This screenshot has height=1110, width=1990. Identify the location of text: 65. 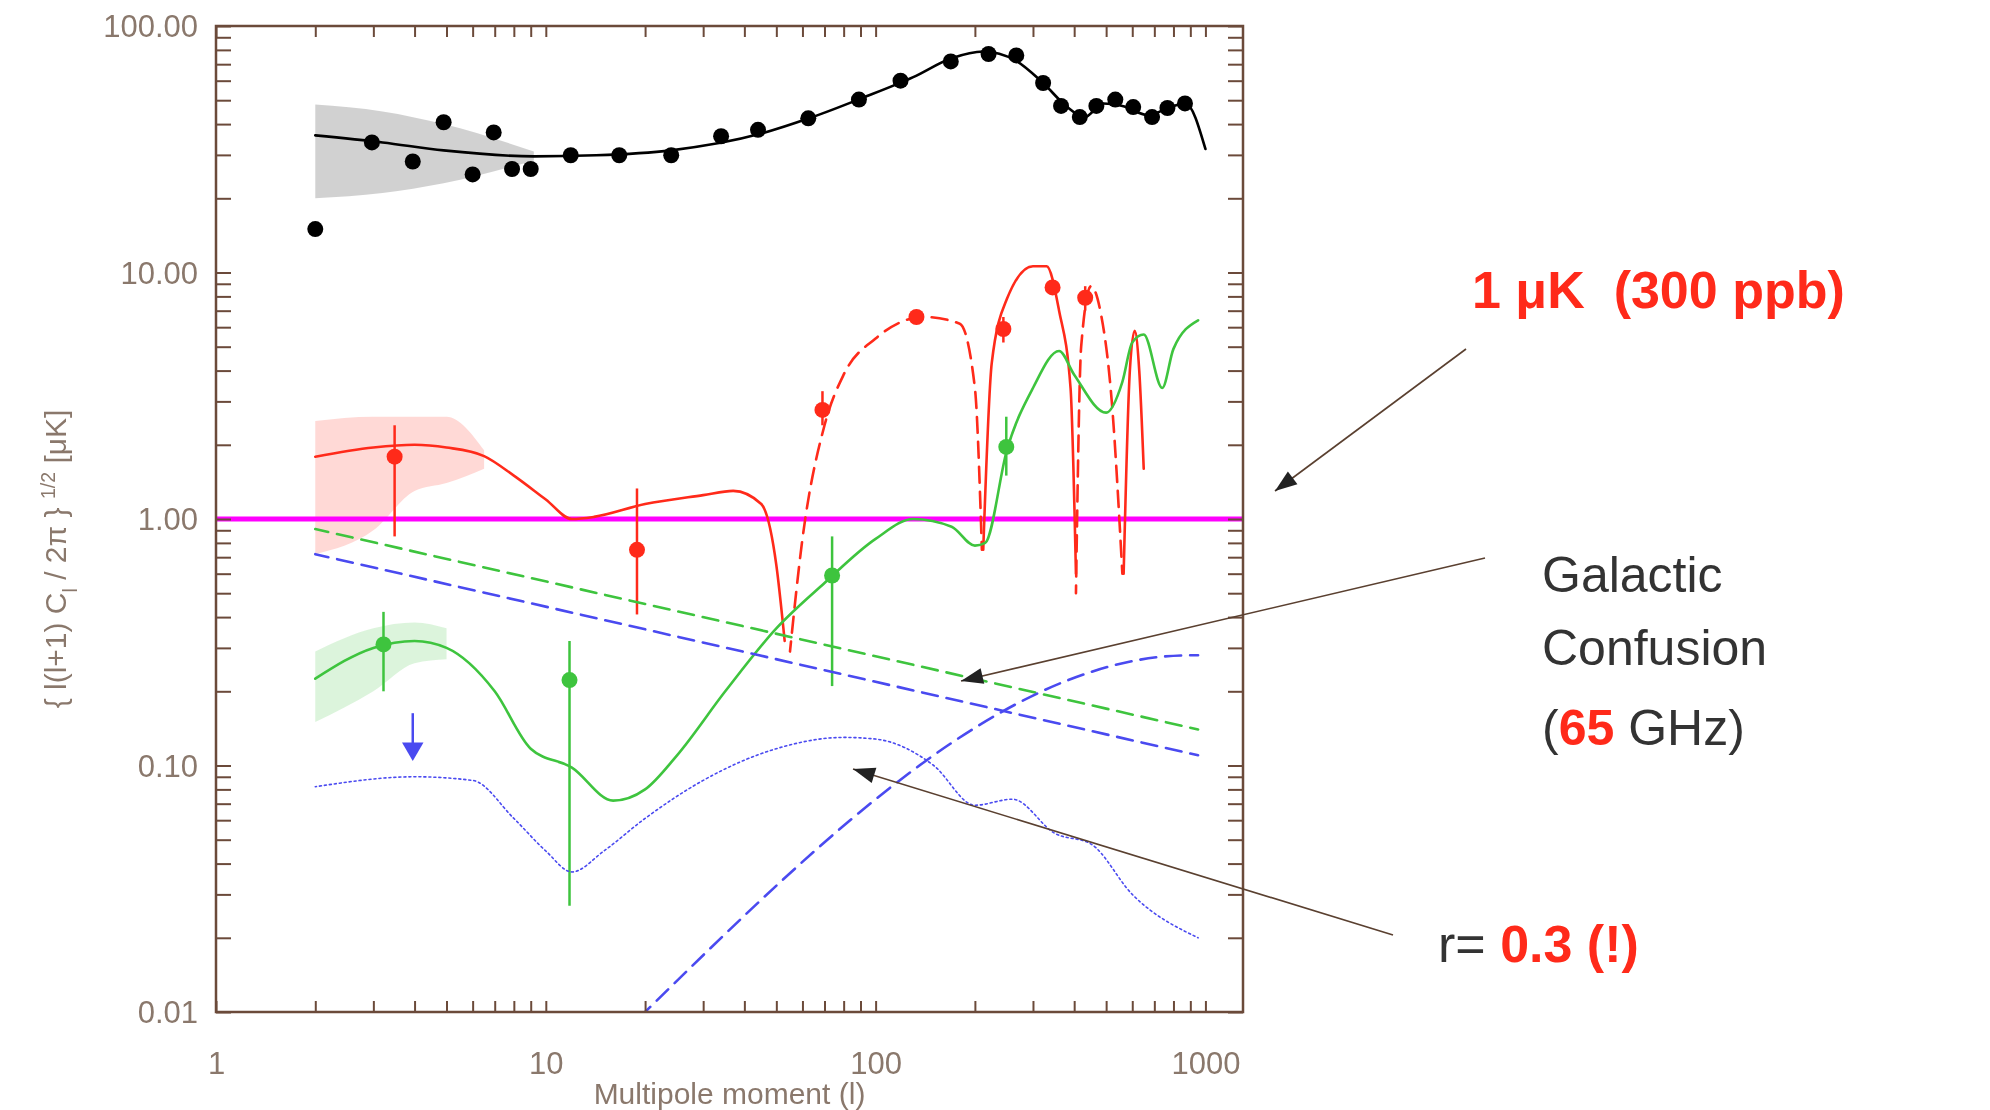
(1586, 728).